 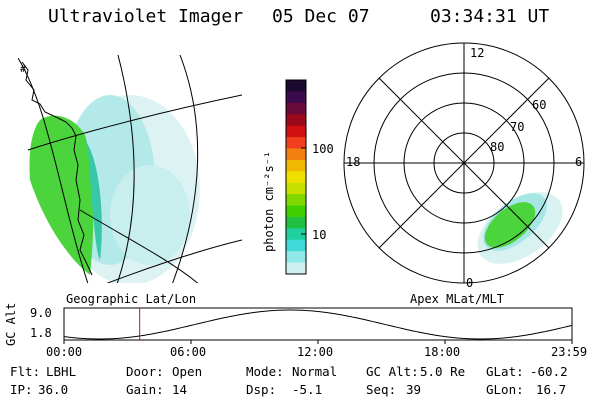 What do you see at coordinates (21, 389) in the screenshot?
I see `ip-label: IP:` at bounding box center [21, 389].